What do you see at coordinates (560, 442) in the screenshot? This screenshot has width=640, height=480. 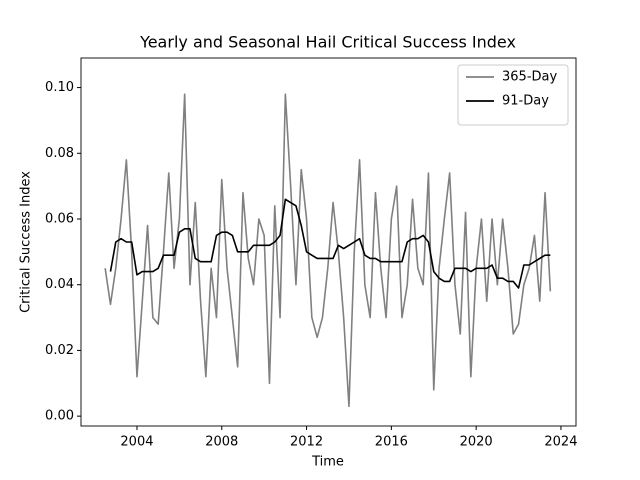 I see `x-tick-label: 2024` at bounding box center [560, 442].